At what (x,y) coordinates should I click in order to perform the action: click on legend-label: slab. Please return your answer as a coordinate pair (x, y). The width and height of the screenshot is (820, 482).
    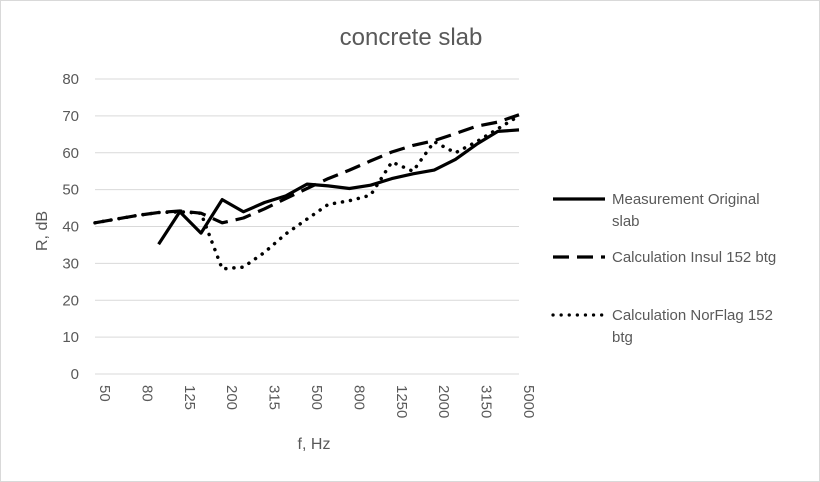
    Looking at the image, I should click on (626, 221).